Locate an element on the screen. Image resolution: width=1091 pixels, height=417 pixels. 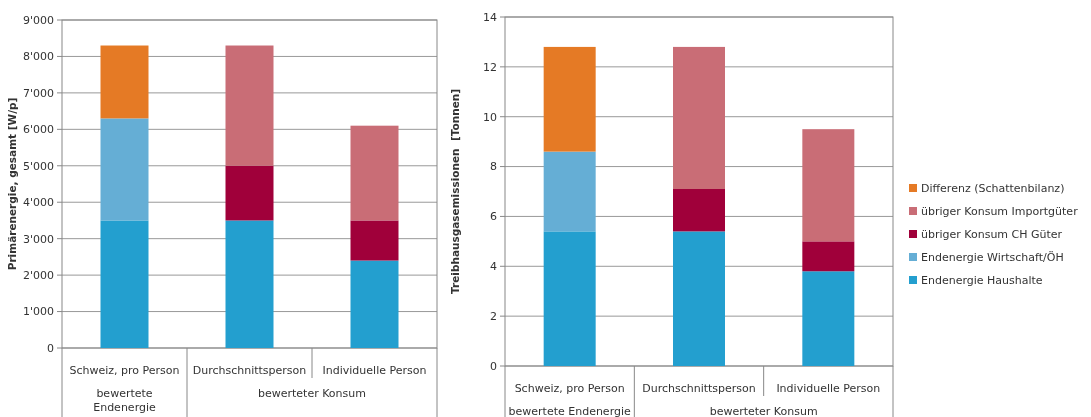
y-tick-label: 6'000 is located at coordinates (38, 130).